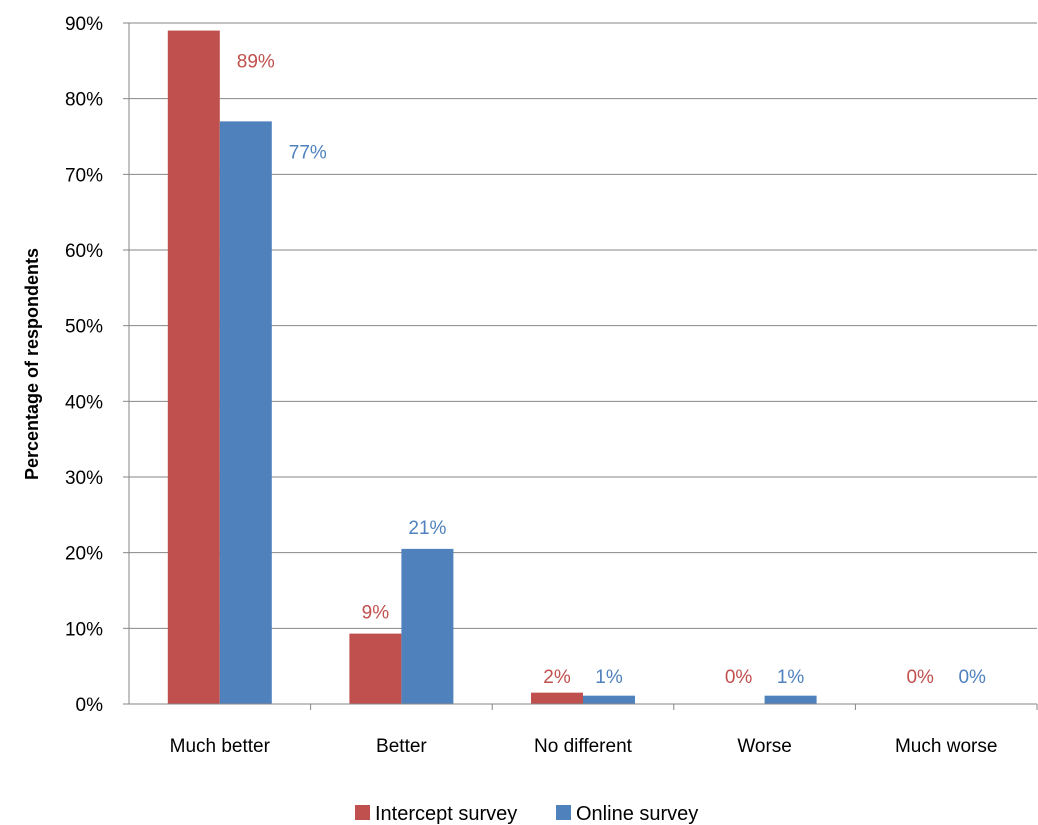 This screenshot has width=1038, height=825. Describe the element at coordinates (84, 629) in the screenshot. I see `y-tick-label: 10%` at that location.